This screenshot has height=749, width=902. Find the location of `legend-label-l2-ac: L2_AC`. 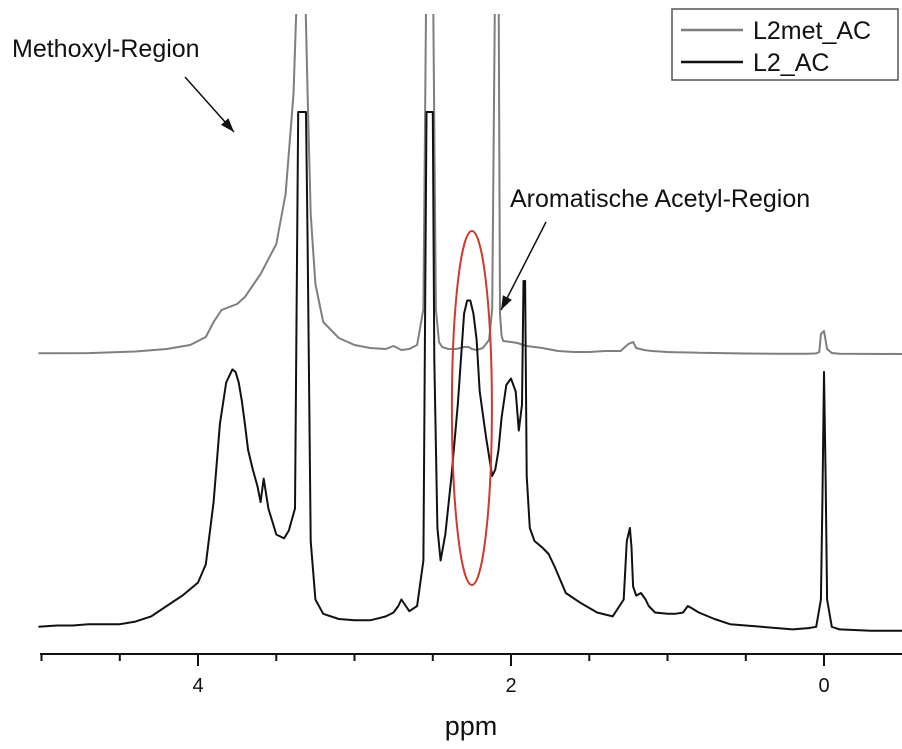

legend-label-l2-ac: L2_AC is located at coordinates (791, 63).